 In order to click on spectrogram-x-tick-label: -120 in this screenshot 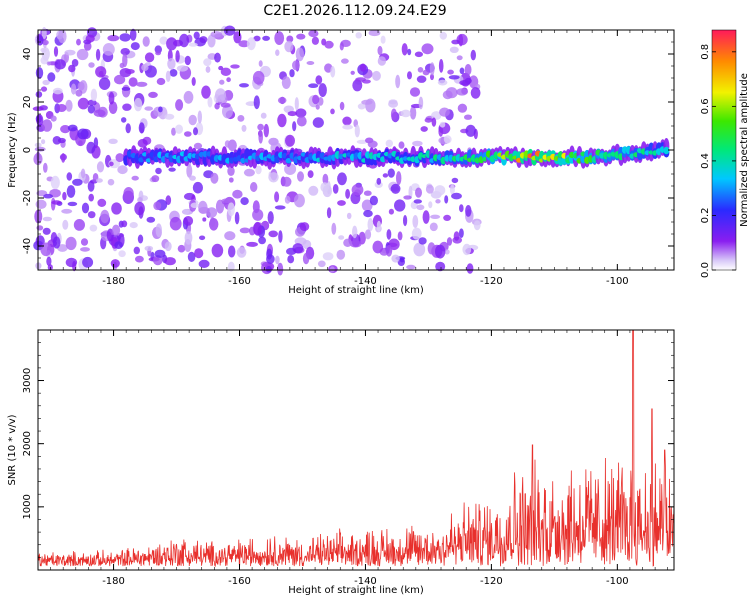, I will do `click(491, 281)`.